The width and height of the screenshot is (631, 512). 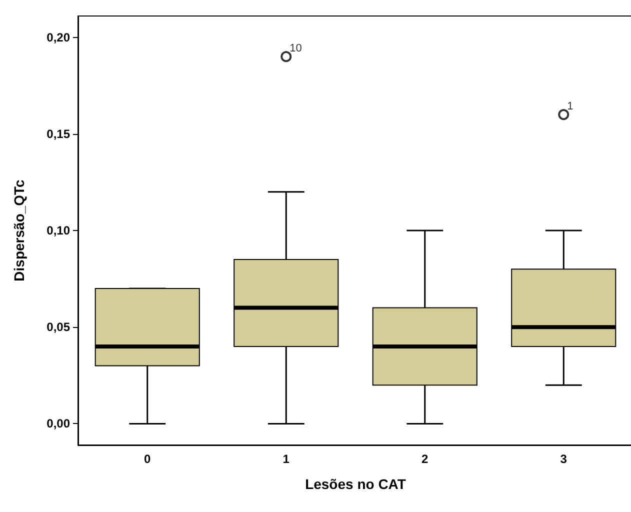 What do you see at coordinates (58, 133) in the screenshot?
I see `y-tick-label: 0,15` at bounding box center [58, 133].